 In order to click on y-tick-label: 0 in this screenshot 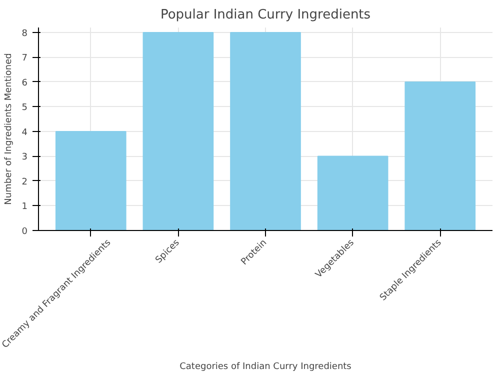, I will do `click(25, 232)`.